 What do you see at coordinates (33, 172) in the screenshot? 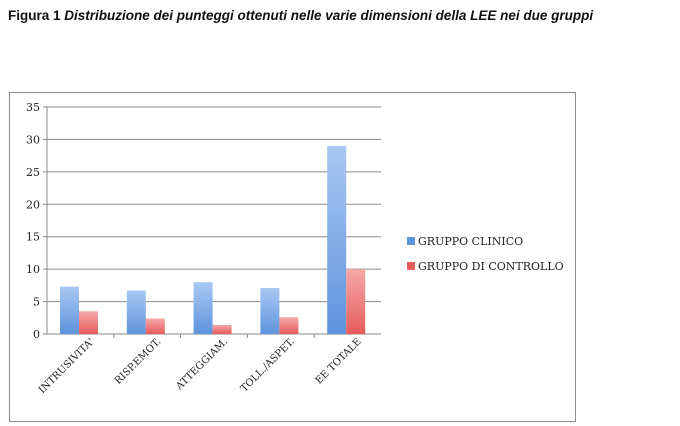
I see `y-tick-label: 25` at bounding box center [33, 172].